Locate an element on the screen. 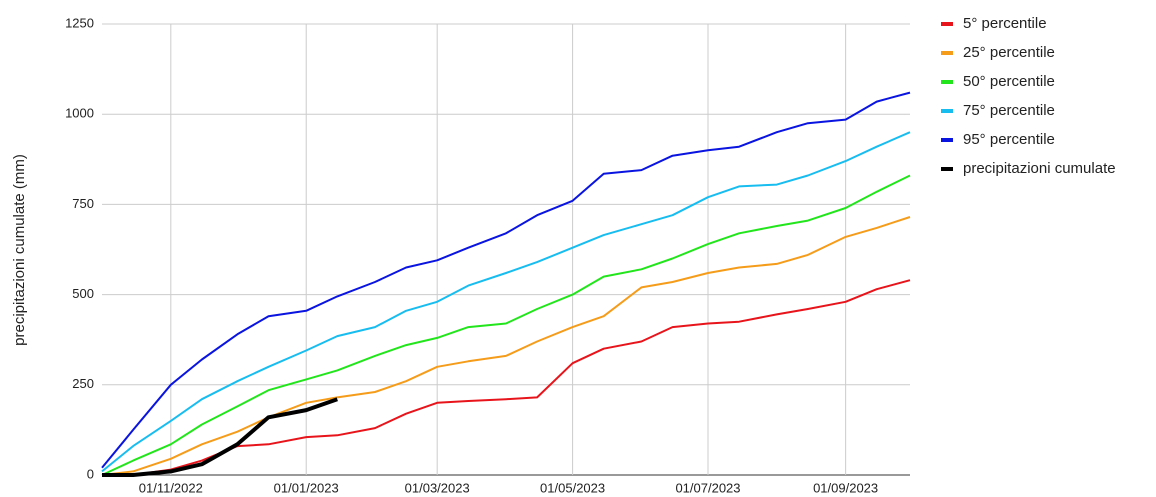 The image size is (1156, 497). x-tick-label: 01/05/2023 is located at coordinates (572, 487).